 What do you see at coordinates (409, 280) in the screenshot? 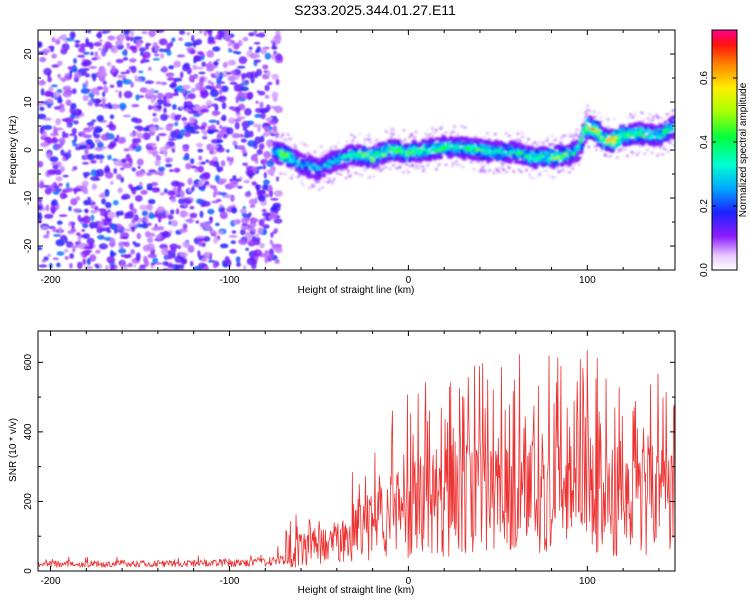
I see `spectrogram-x-tick-label: 0` at bounding box center [409, 280].